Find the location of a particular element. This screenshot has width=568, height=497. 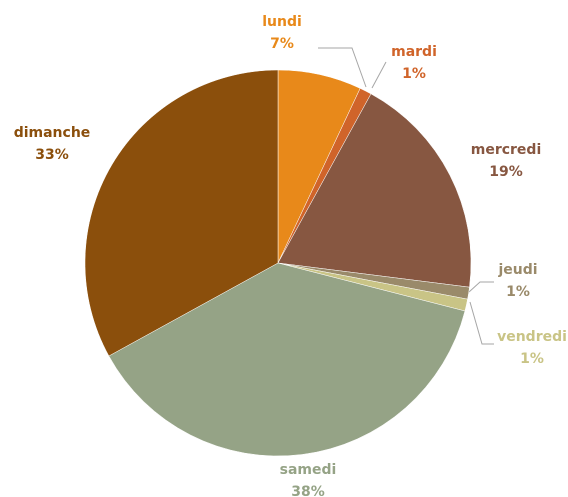

slice-value-label: 7% is located at coordinates (282, 44).